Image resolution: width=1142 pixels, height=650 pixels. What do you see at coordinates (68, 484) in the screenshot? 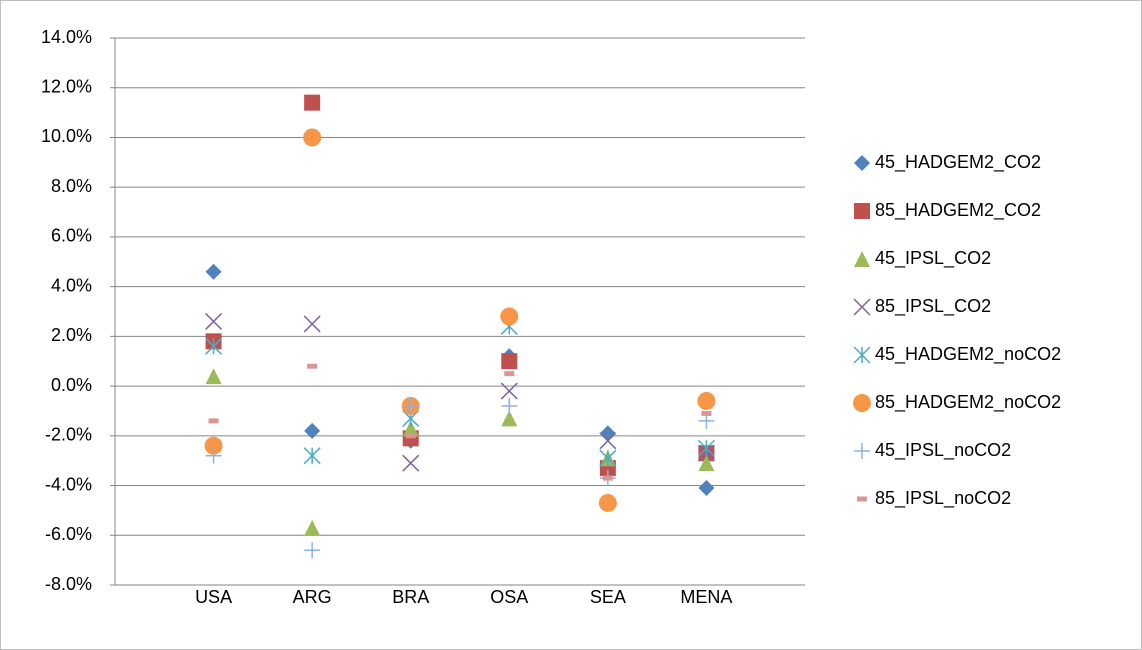
I see `y-tick-label: -4.0%` at bounding box center [68, 484].